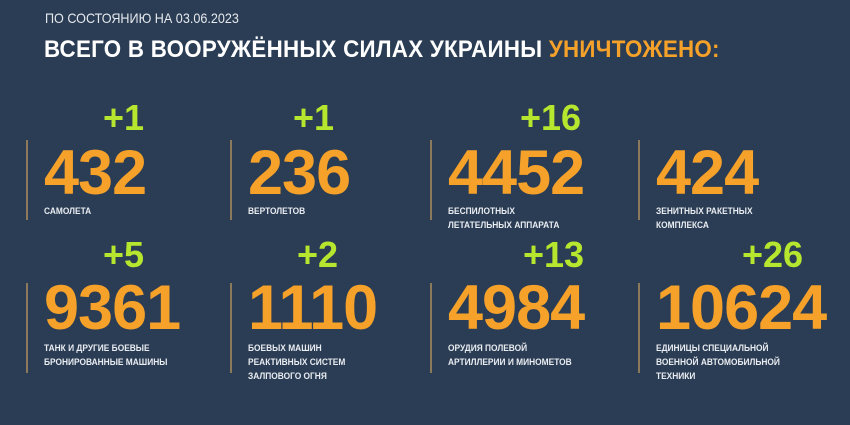 The width and height of the screenshot is (850, 425). I want to click on stat-increment: +2, so click(318, 254).